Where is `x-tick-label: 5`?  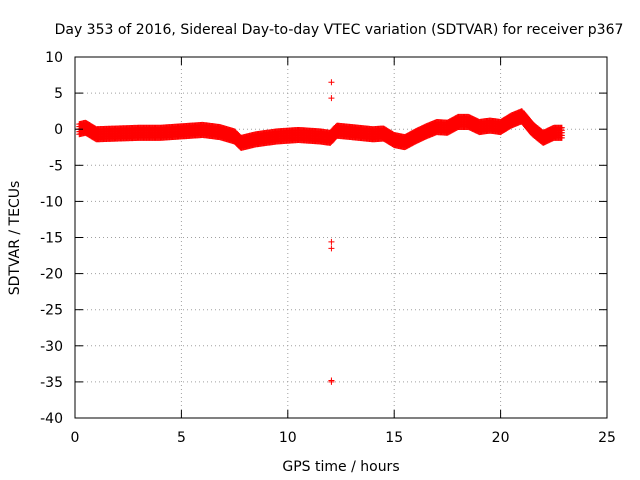 x-tick-label: 5 is located at coordinates (181, 438).